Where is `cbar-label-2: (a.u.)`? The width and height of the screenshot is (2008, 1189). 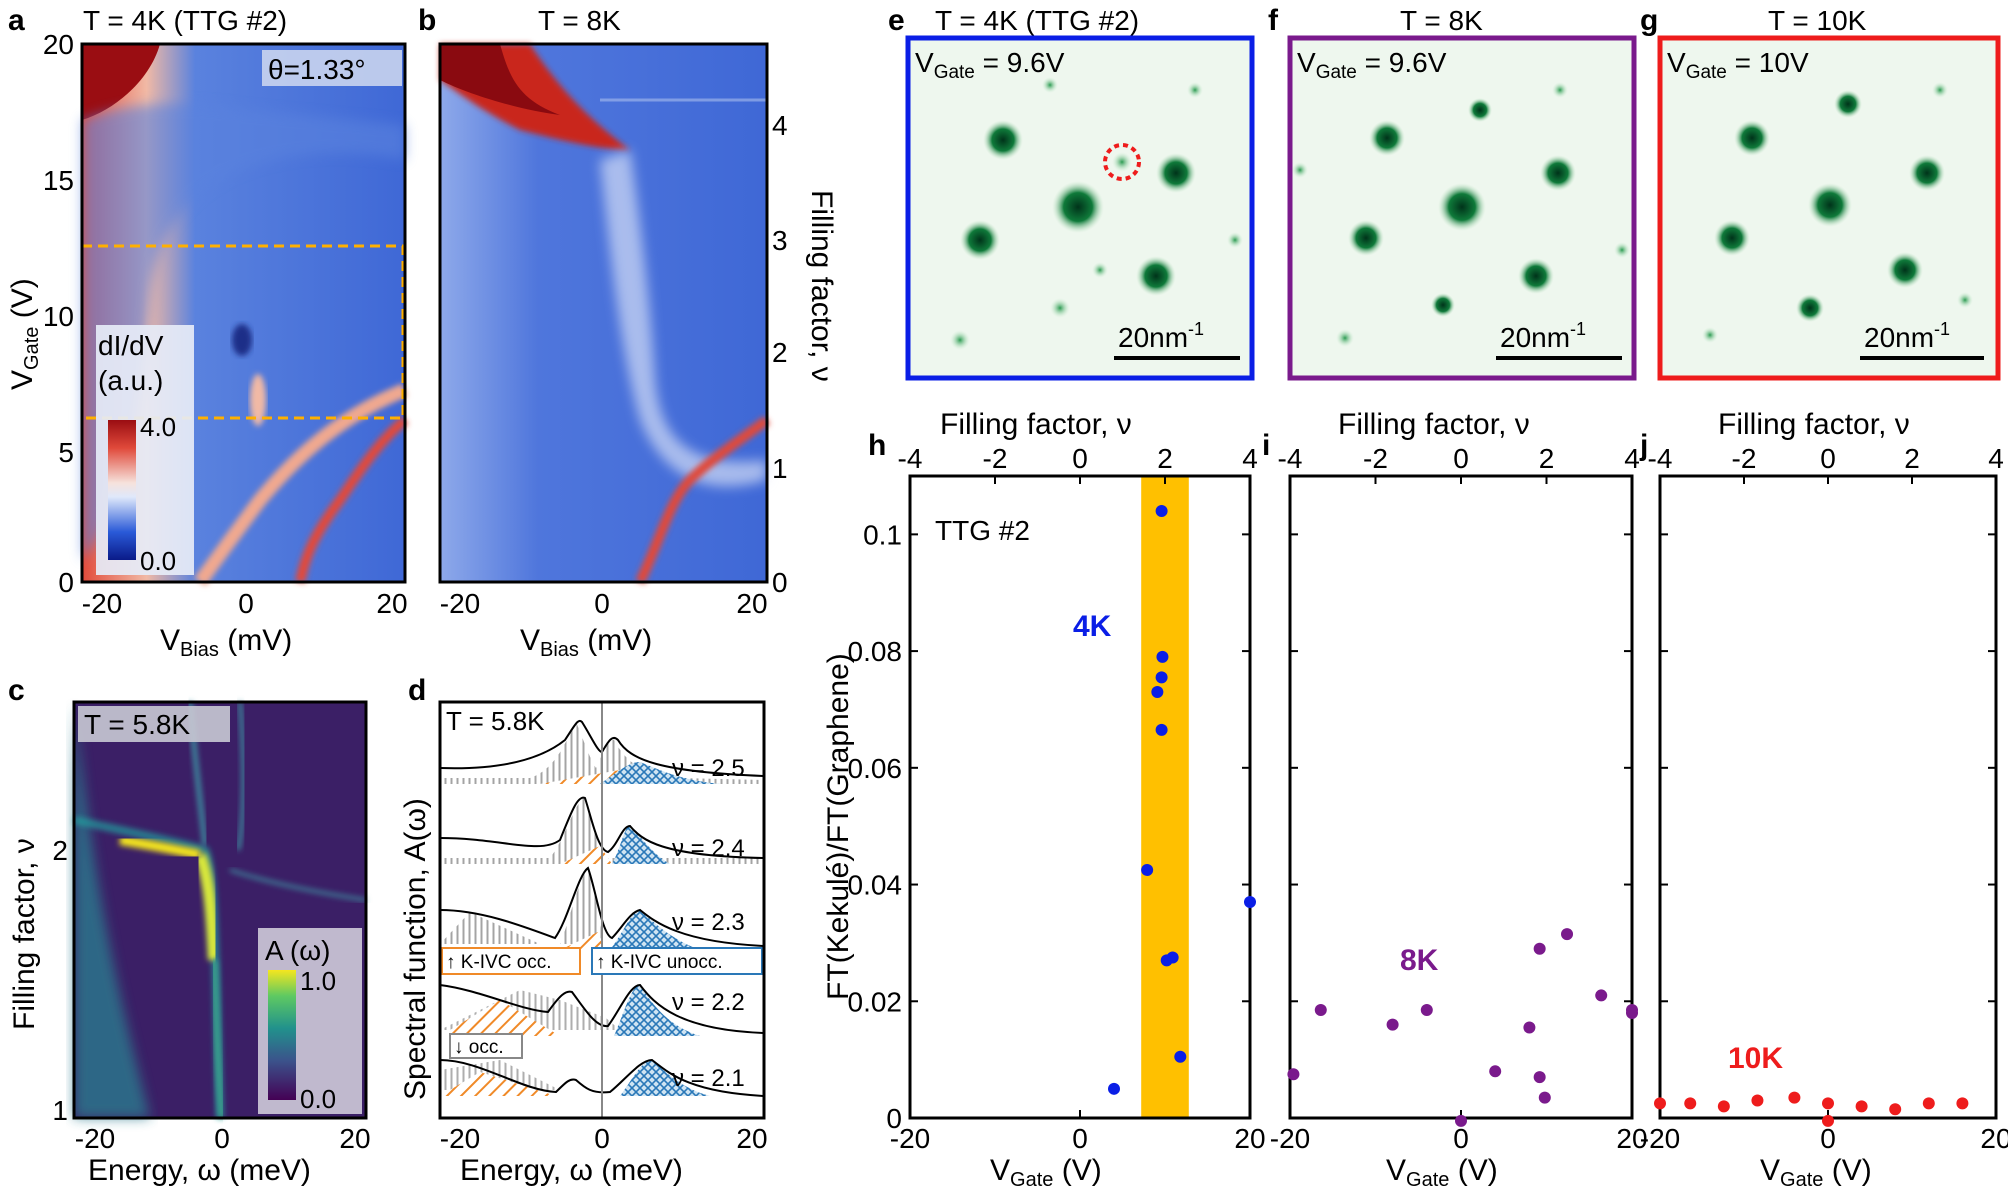
cbar-label-2: (a.u.) is located at coordinates (130, 380).